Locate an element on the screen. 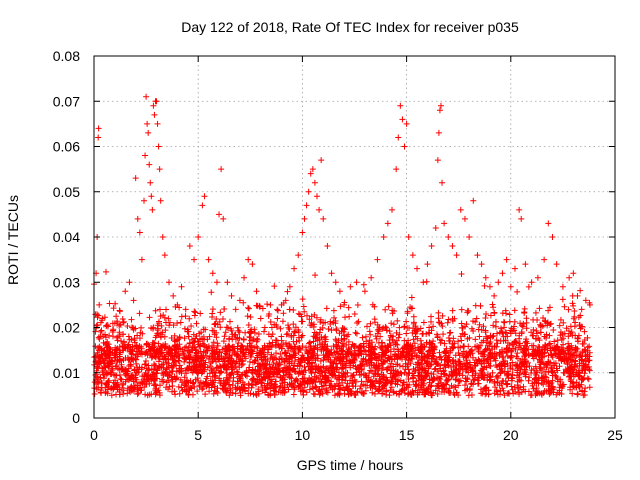  y-tick-label: 0.08 is located at coordinates (66, 56).